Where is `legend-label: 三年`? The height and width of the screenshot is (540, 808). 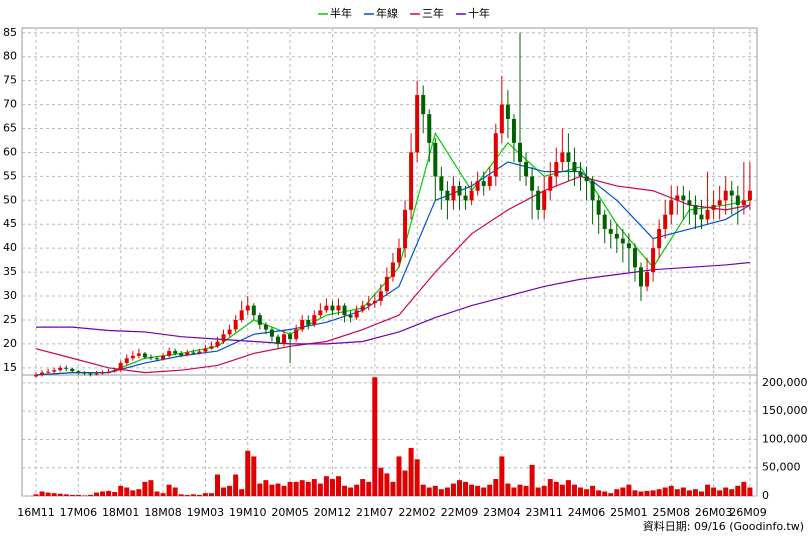 legend-label: 三年 is located at coordinates (433, 13).